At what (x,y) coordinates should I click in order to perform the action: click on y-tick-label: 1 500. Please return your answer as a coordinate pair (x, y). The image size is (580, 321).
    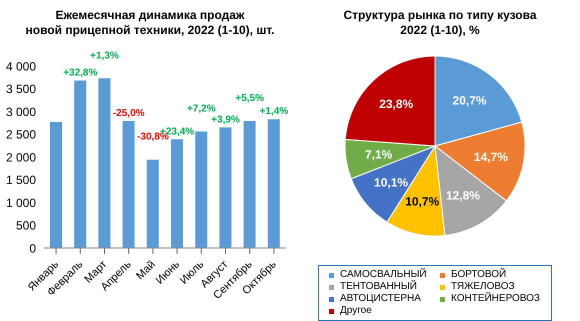
    Looking at the image, I should click on (21, 180).